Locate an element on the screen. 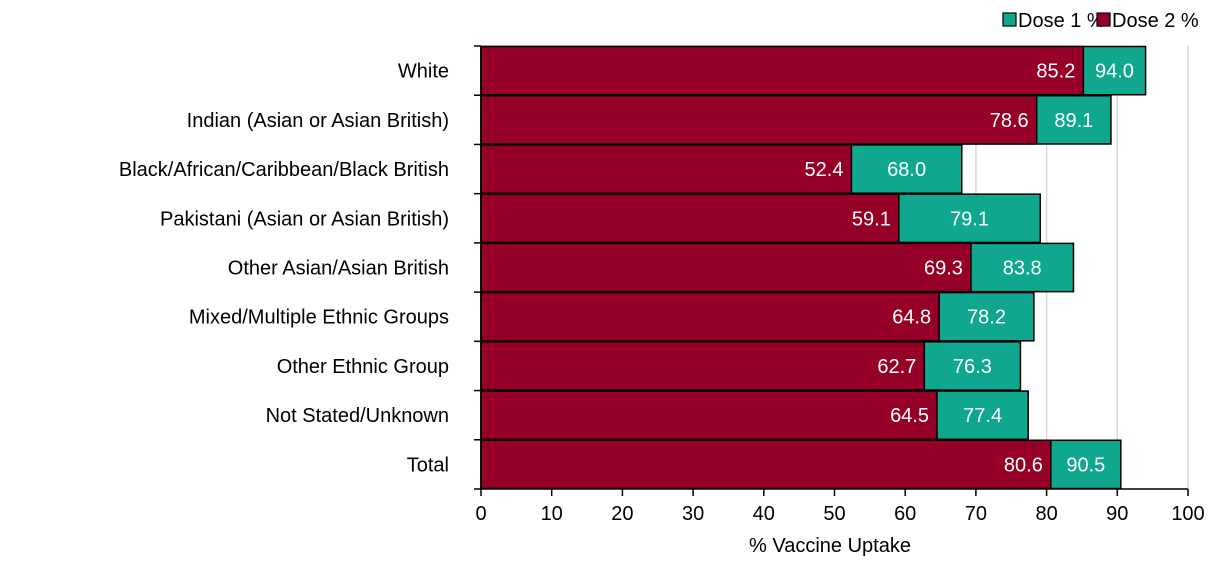  legend-label: Dose 2 % is located at coordinates (1155, 21).